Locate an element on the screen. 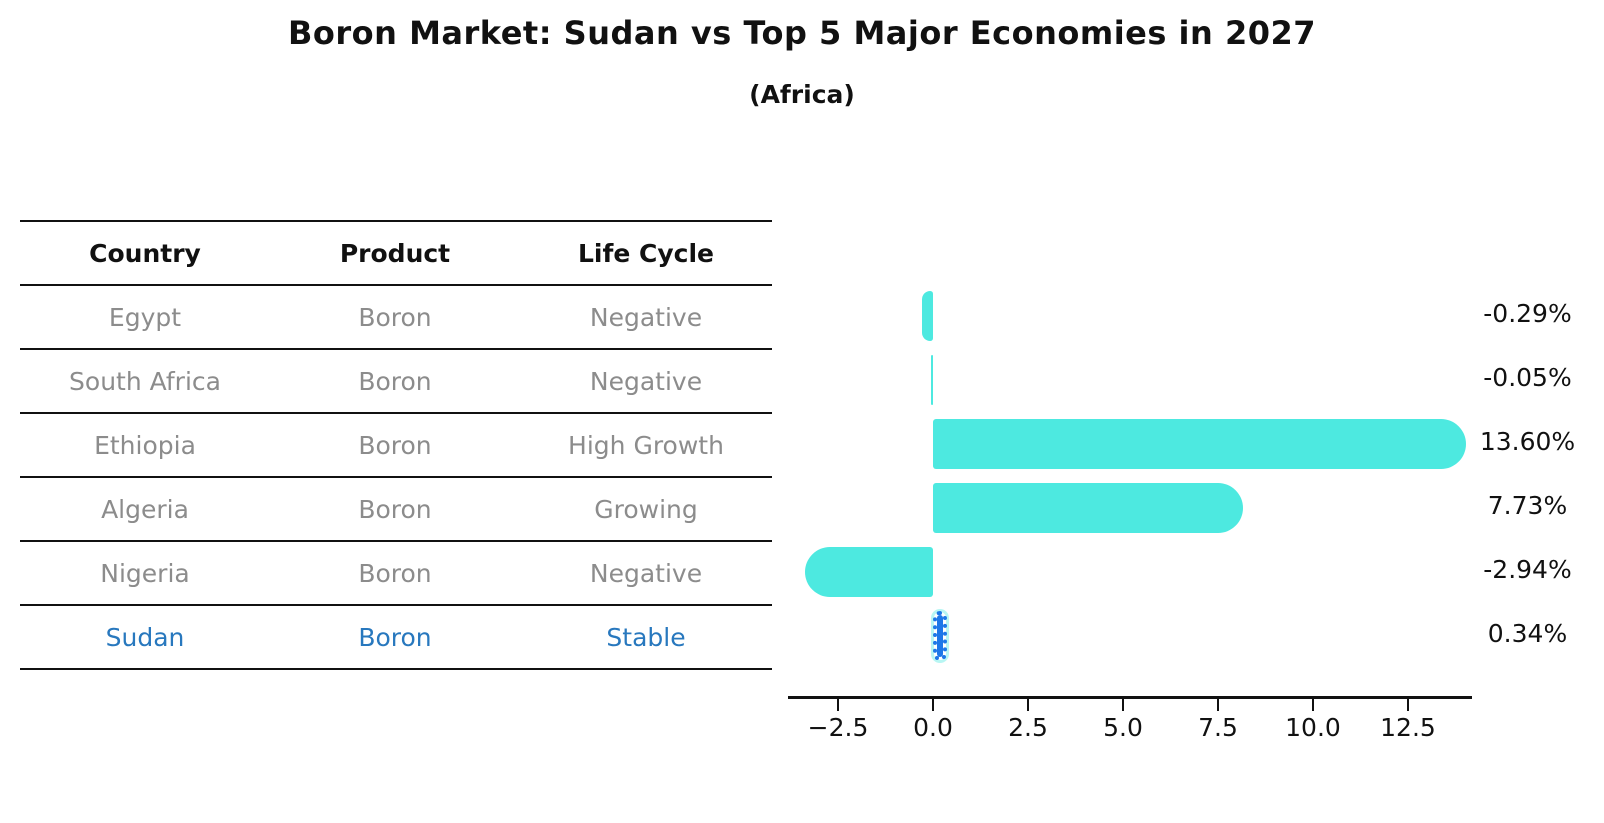  cell-country: Ethiopia is located at coordinates (145, 445).